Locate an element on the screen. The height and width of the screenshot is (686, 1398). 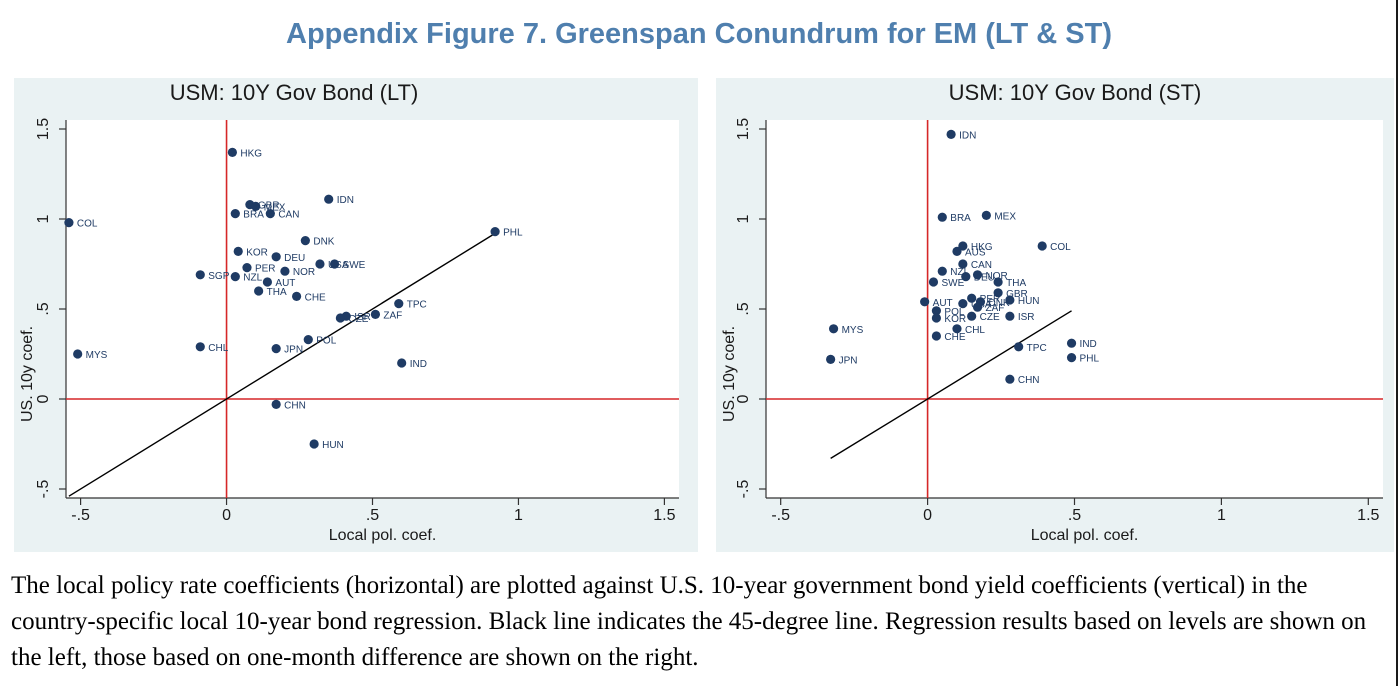
data-point-label: CHN is located at coordinates (295, 405).